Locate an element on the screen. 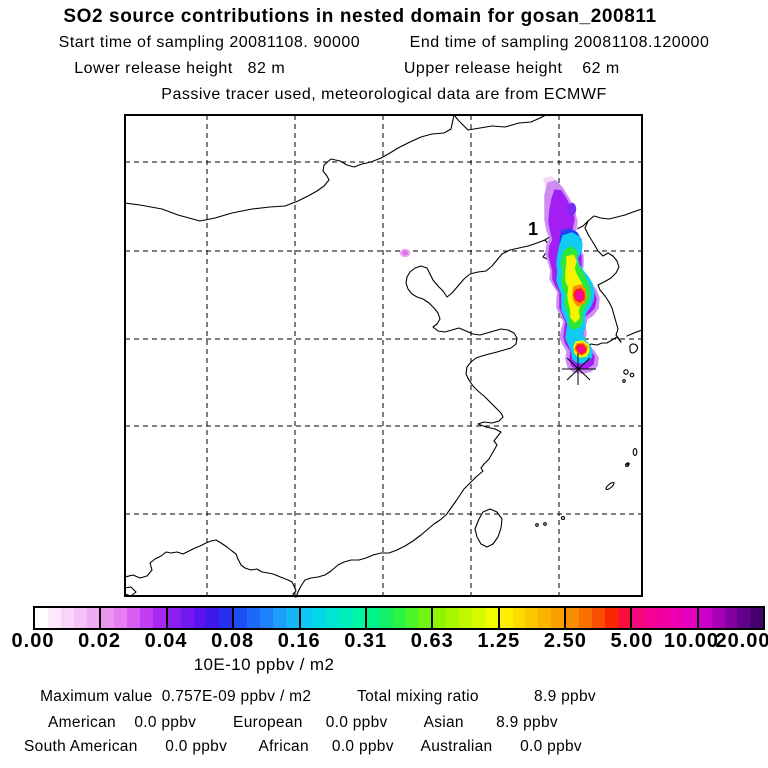  hainan-corner is located at coordinates (130, 591).